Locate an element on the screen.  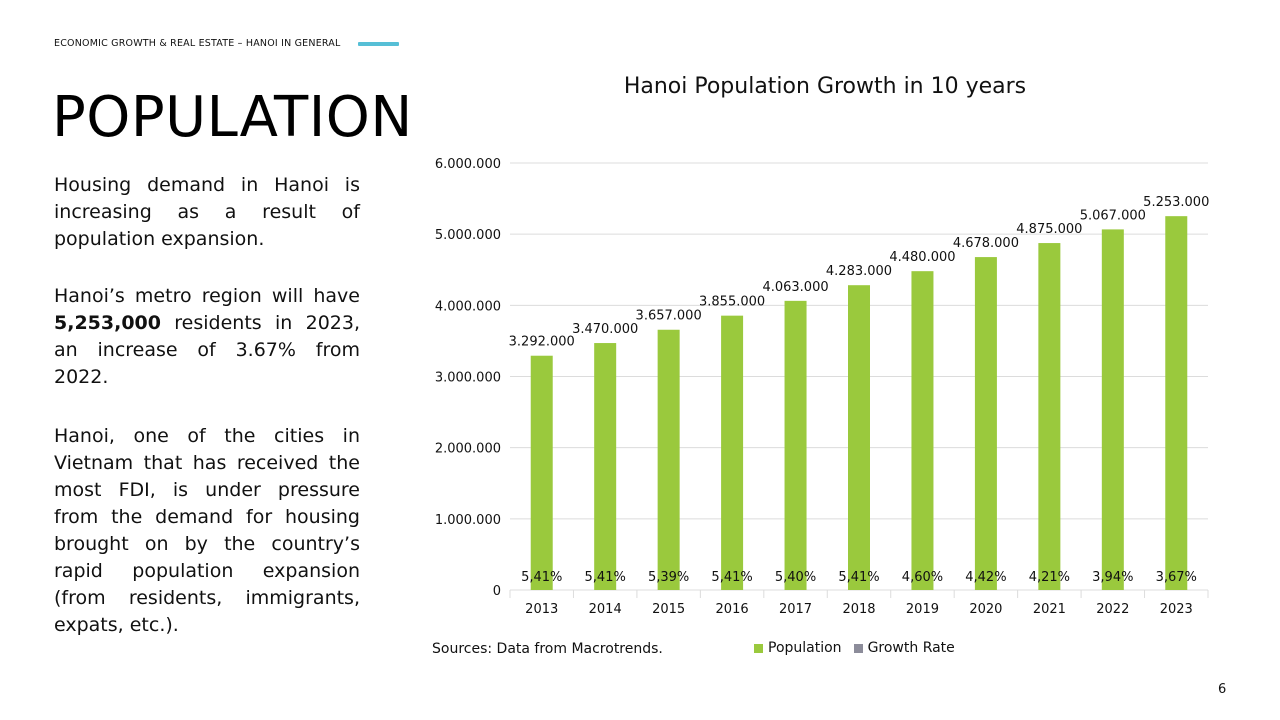
x-tick-label: 2016 is located at coordinates (732, 609).